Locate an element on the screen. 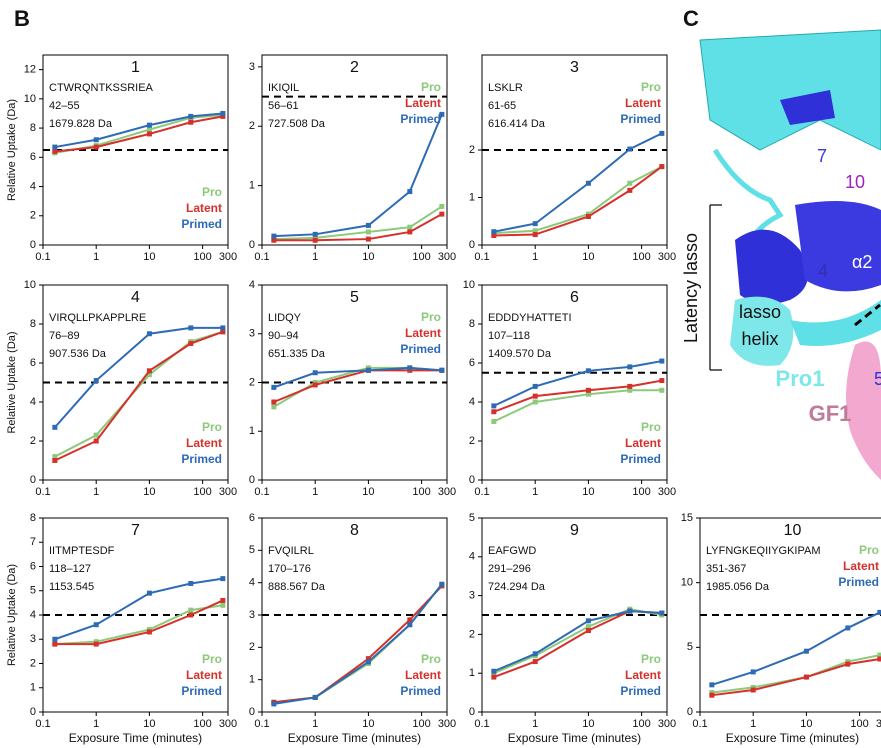  y-tick-label: 12 is located at coordinates (30, 70).